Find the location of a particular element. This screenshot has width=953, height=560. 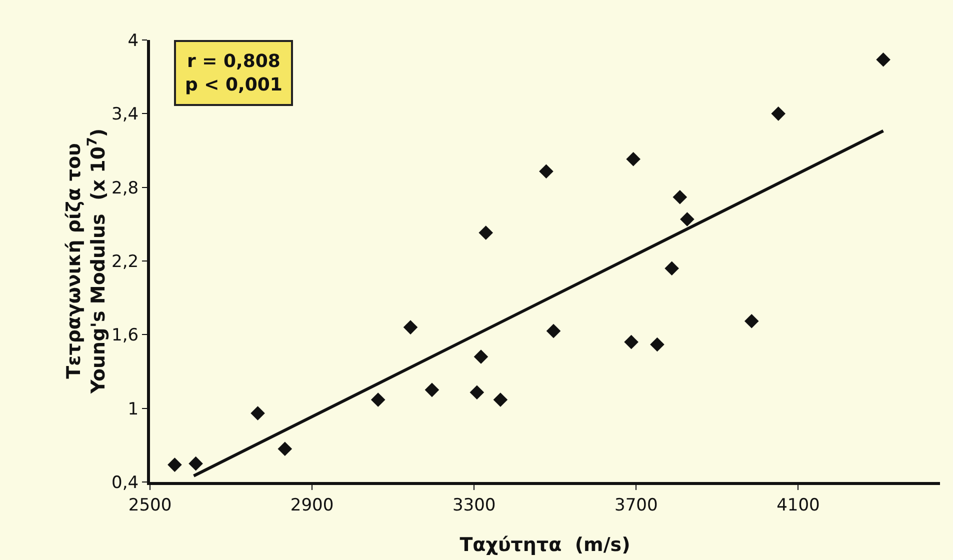

x-tick-label: 2900 is located at coordinates (312, 505).